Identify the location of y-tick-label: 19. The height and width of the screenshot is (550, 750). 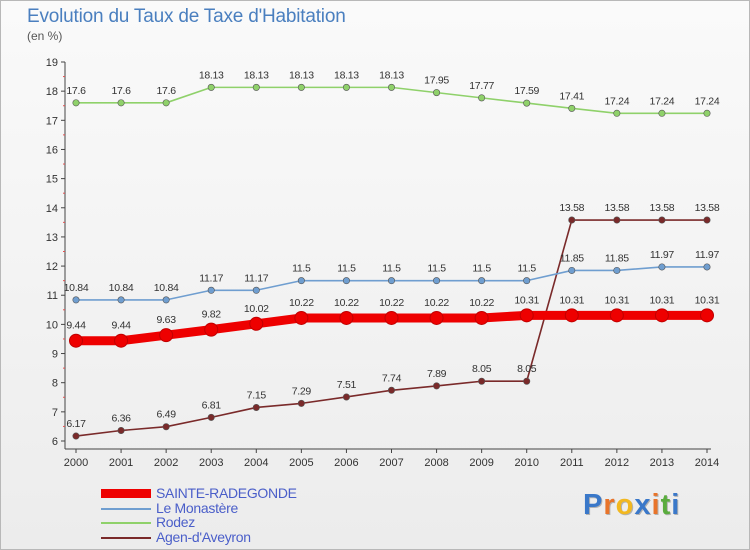
(52, 63).